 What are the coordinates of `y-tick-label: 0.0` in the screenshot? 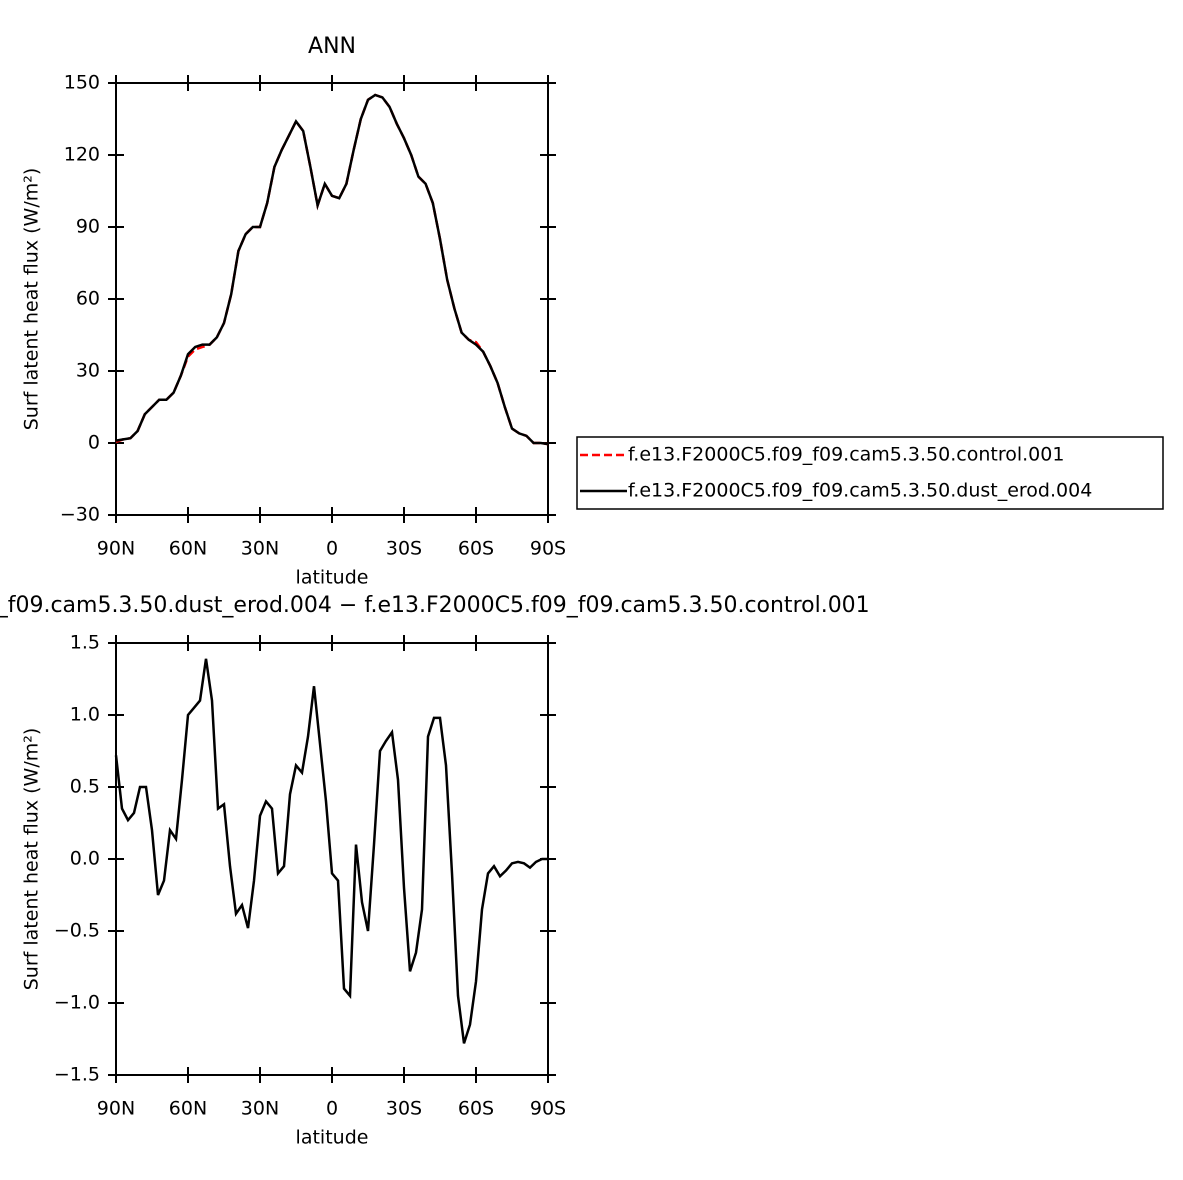 It's located at (85, 859).